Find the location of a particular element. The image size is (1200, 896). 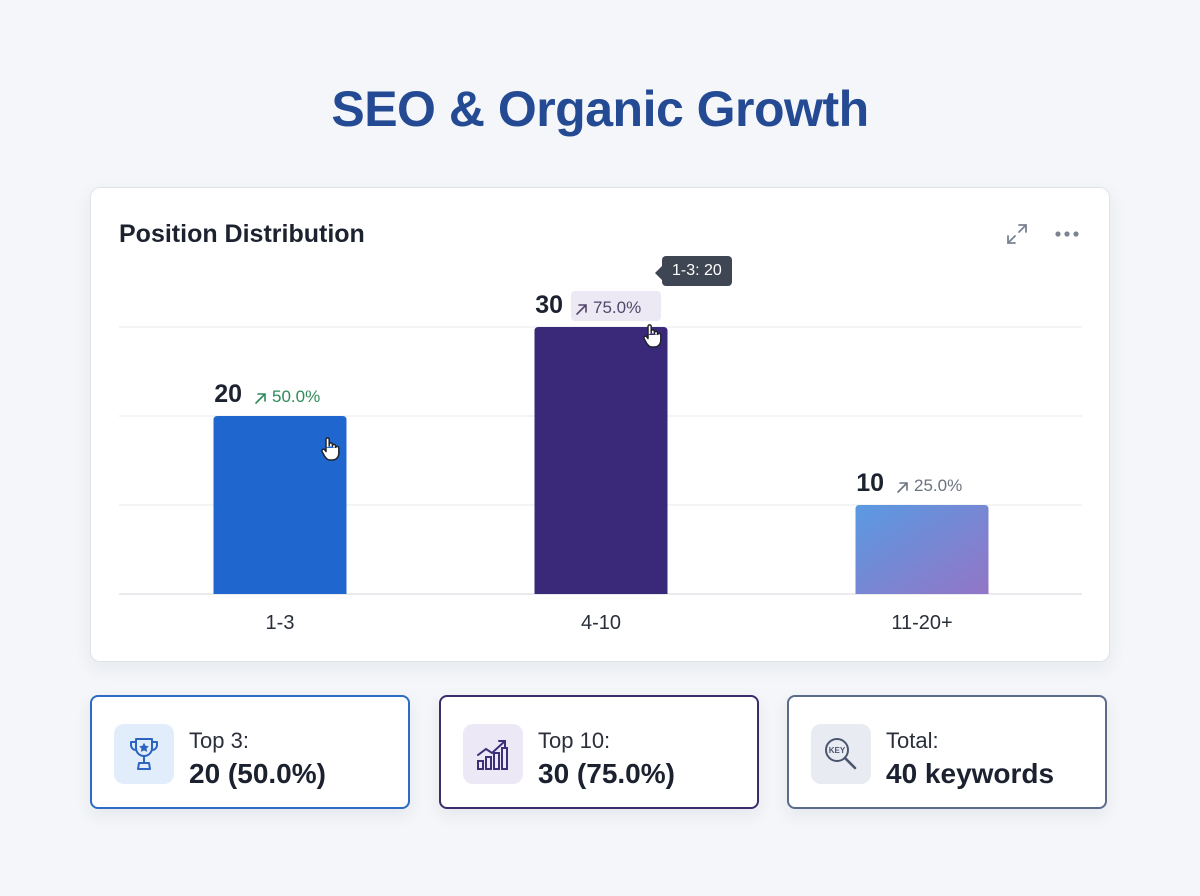

bar-value-label: 30 is located at coordinates (549, 305).